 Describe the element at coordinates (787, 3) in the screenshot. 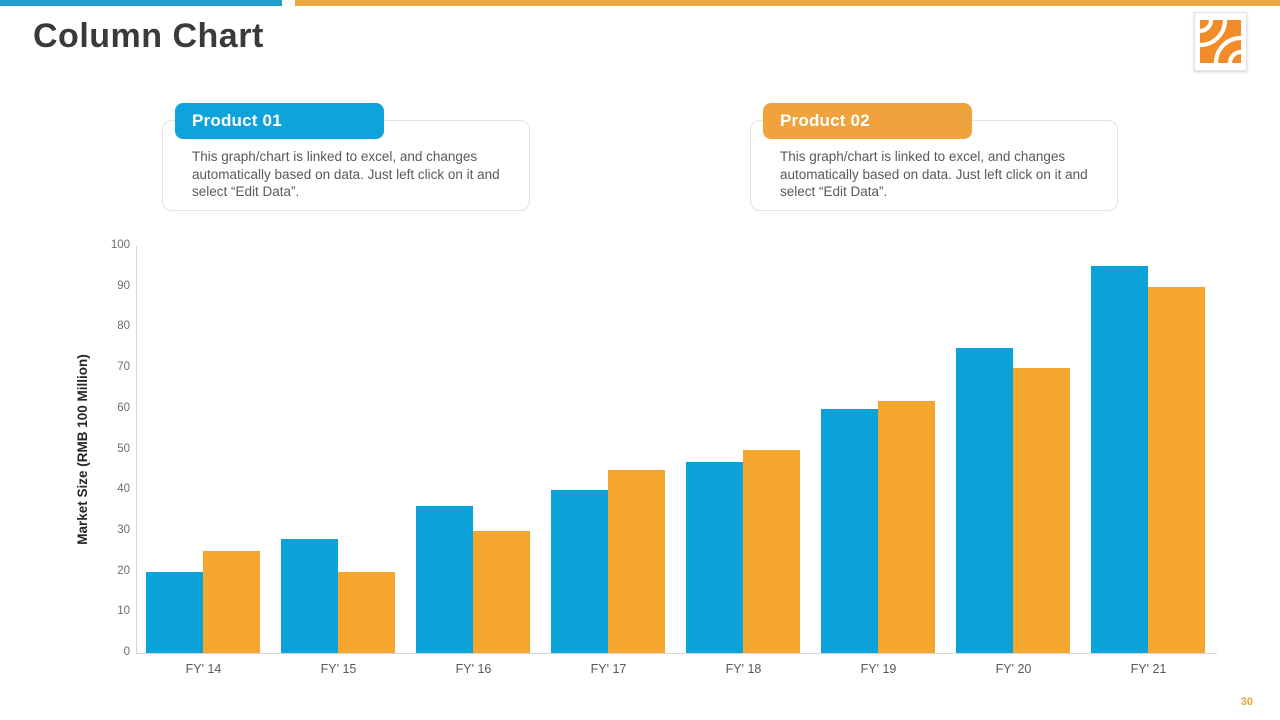

I see `top-accent-orange` at that location.